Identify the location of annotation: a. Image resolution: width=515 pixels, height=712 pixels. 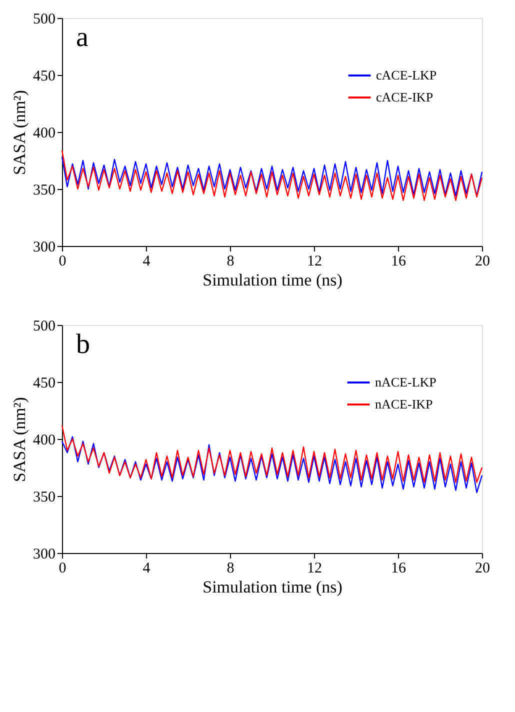
(82, 37).